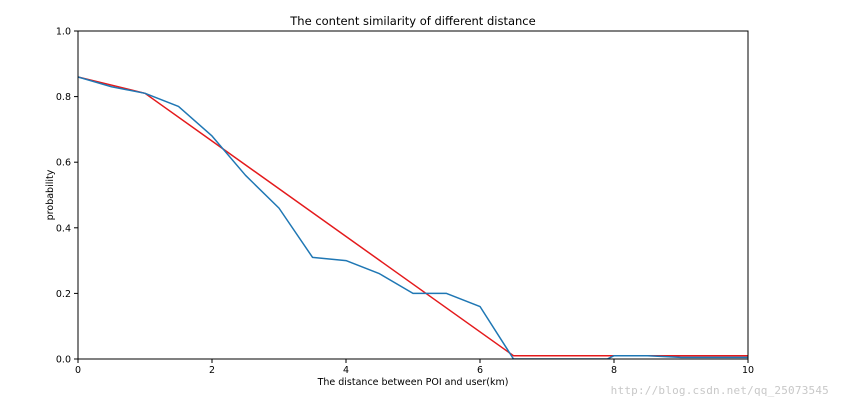  I want to click on x-tick-label: 10, so click(748, 370).